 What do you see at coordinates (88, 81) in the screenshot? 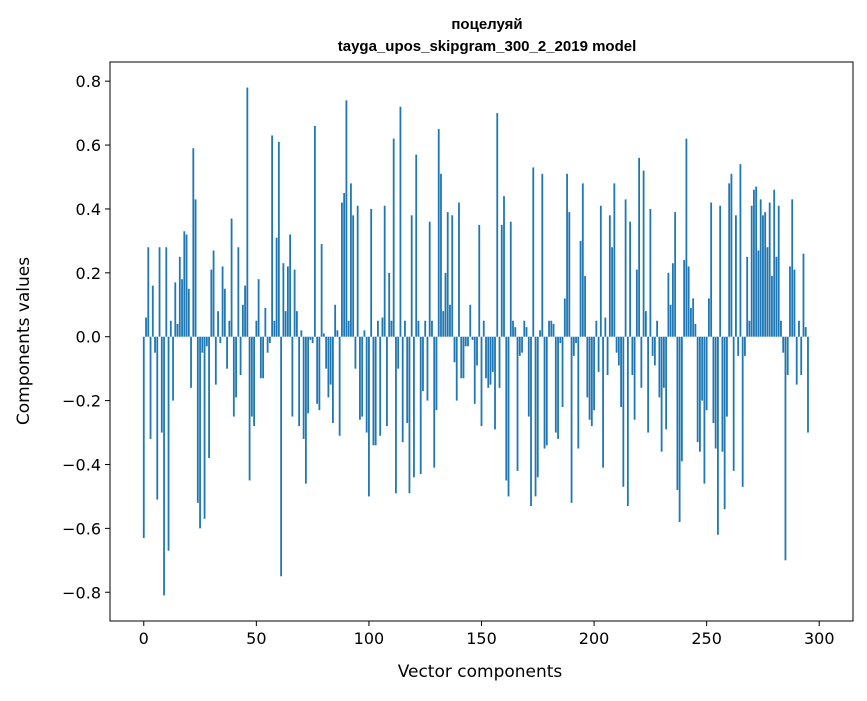
I see `y-tick-label: 0.8` at bounding box center [88, 81].